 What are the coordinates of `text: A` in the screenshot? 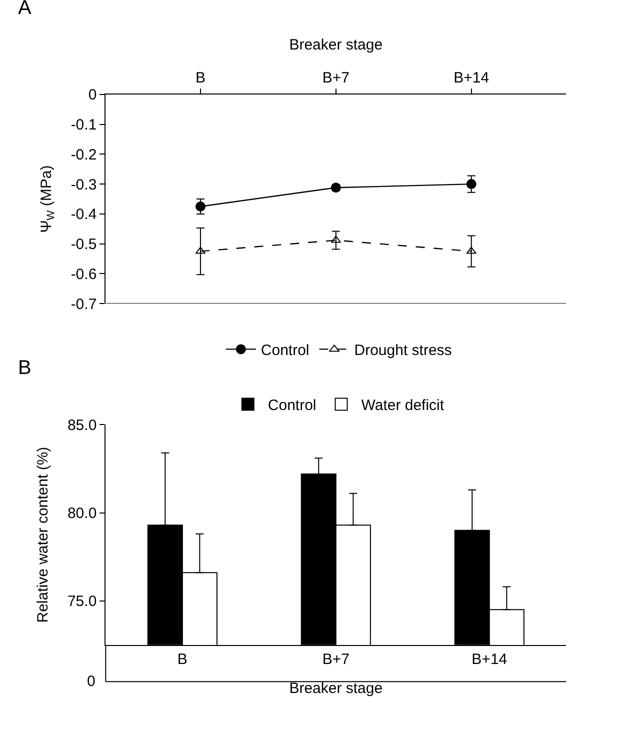 It's located at (25, 9).